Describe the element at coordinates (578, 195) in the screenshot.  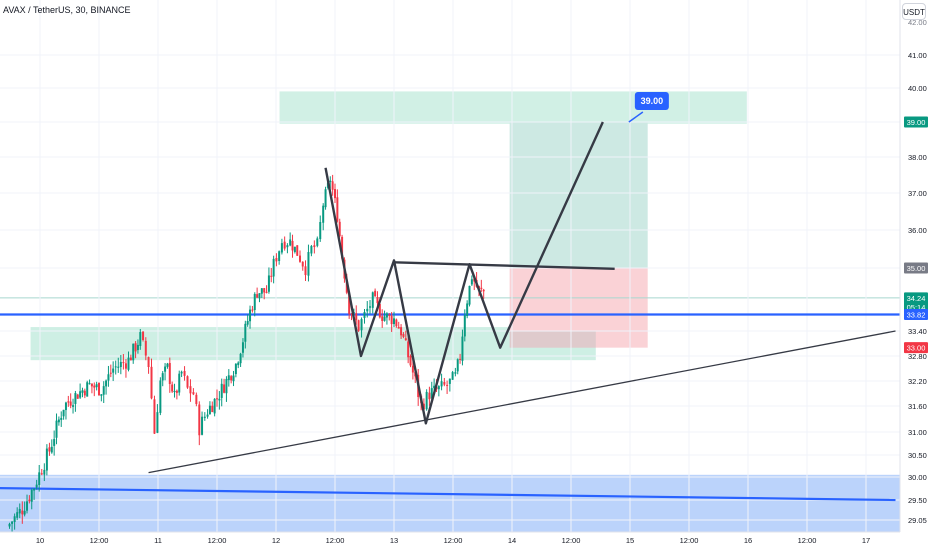
I see `profit-zone` at that location.